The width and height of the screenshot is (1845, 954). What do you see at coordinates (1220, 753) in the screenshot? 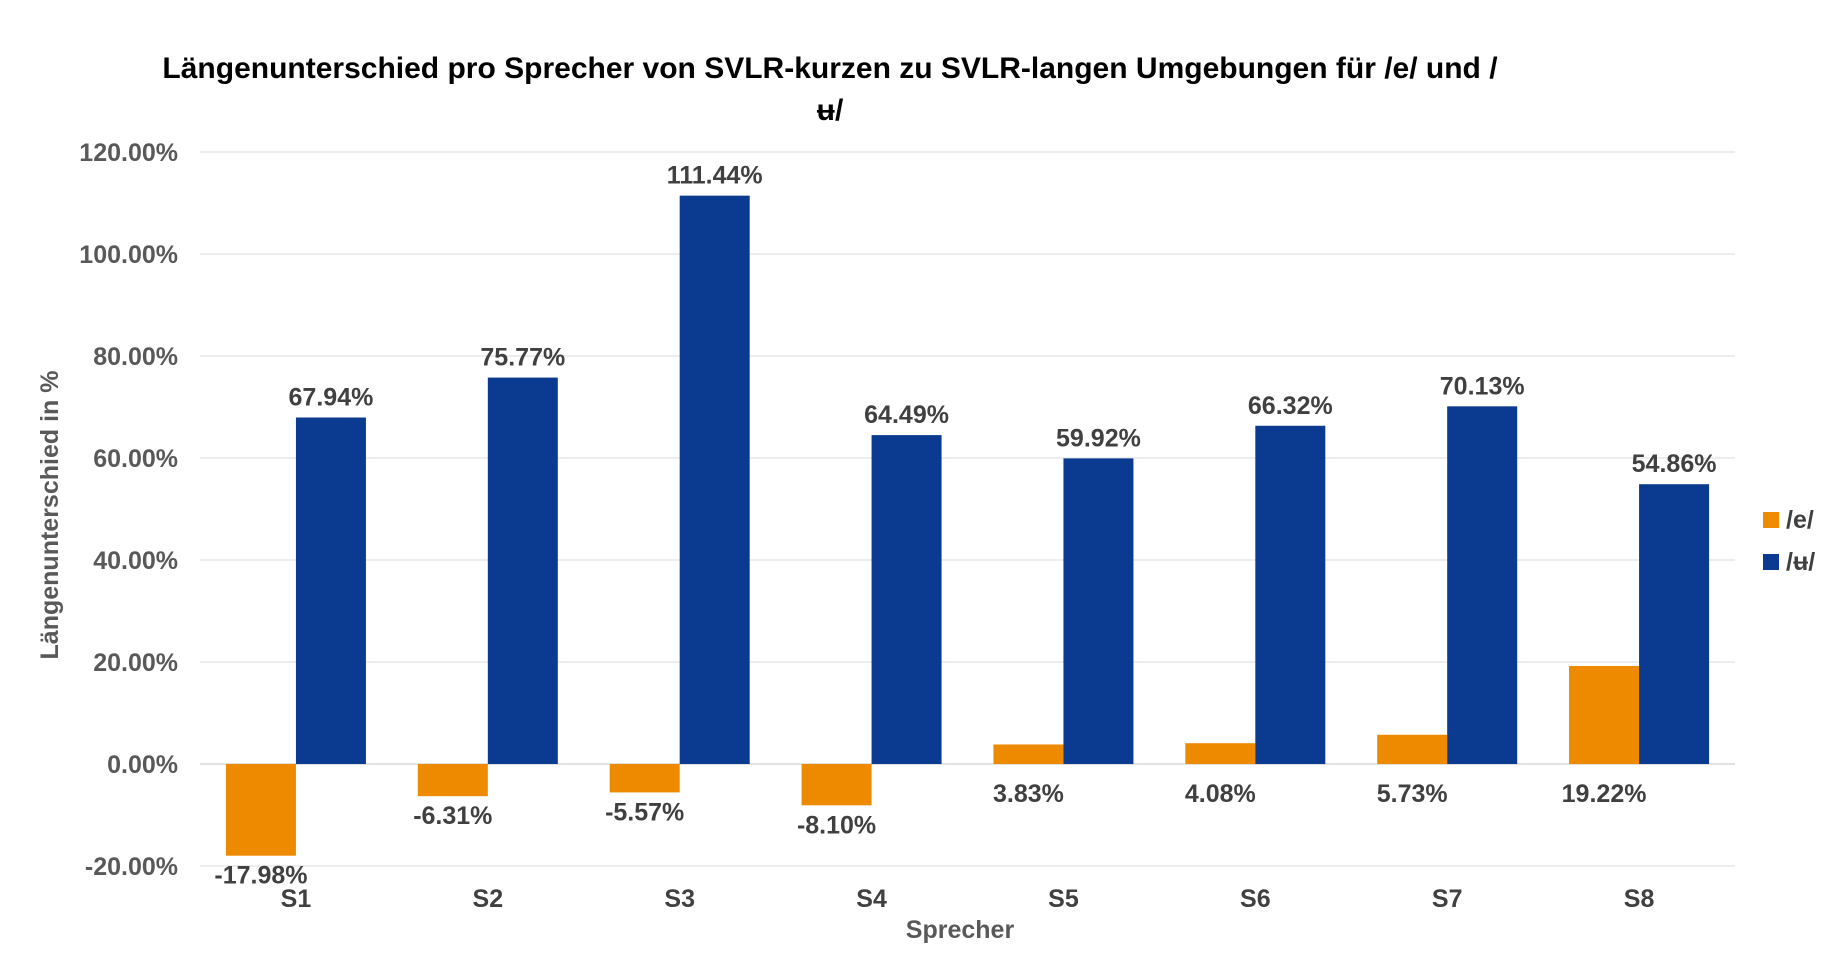
I see `bar-e-S6` at bounding box center [1220, 753].